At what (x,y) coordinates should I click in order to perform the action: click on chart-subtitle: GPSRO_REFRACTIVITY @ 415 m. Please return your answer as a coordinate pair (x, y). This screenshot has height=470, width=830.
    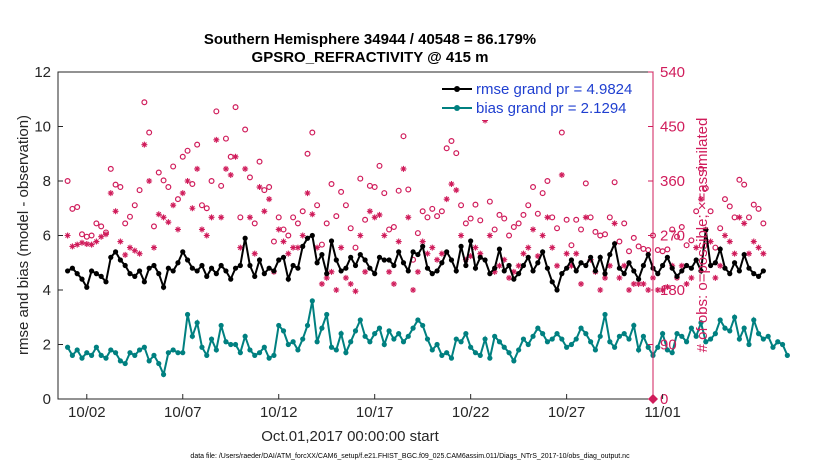
    Looking at the image, I should click on (370, 57).